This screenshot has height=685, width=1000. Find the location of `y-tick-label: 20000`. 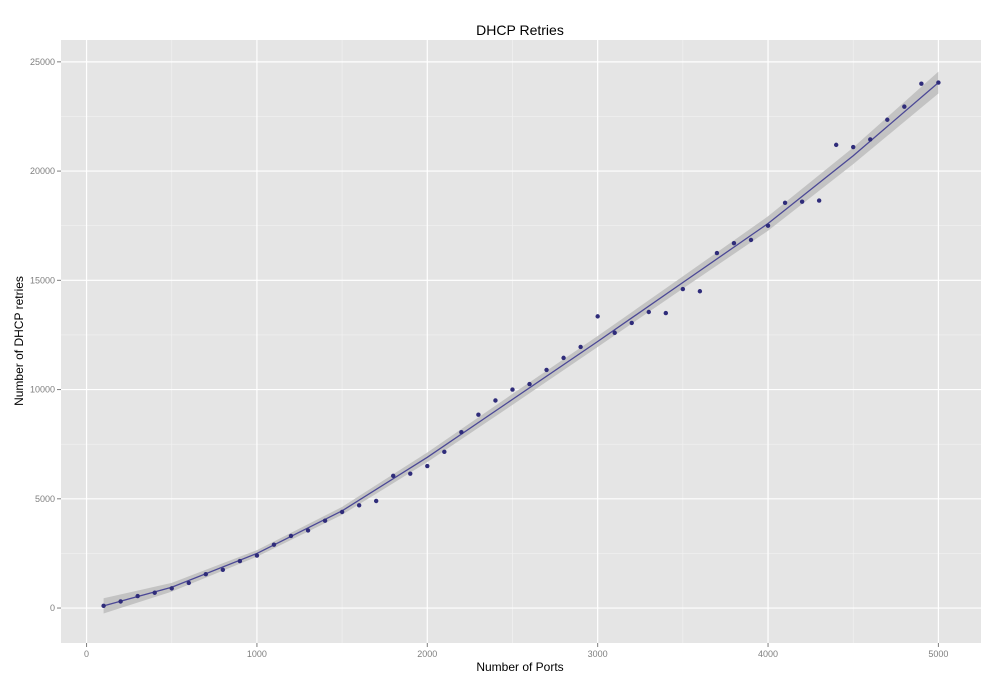

y-tick-label: 20000 is located at coordinates (42, 171).